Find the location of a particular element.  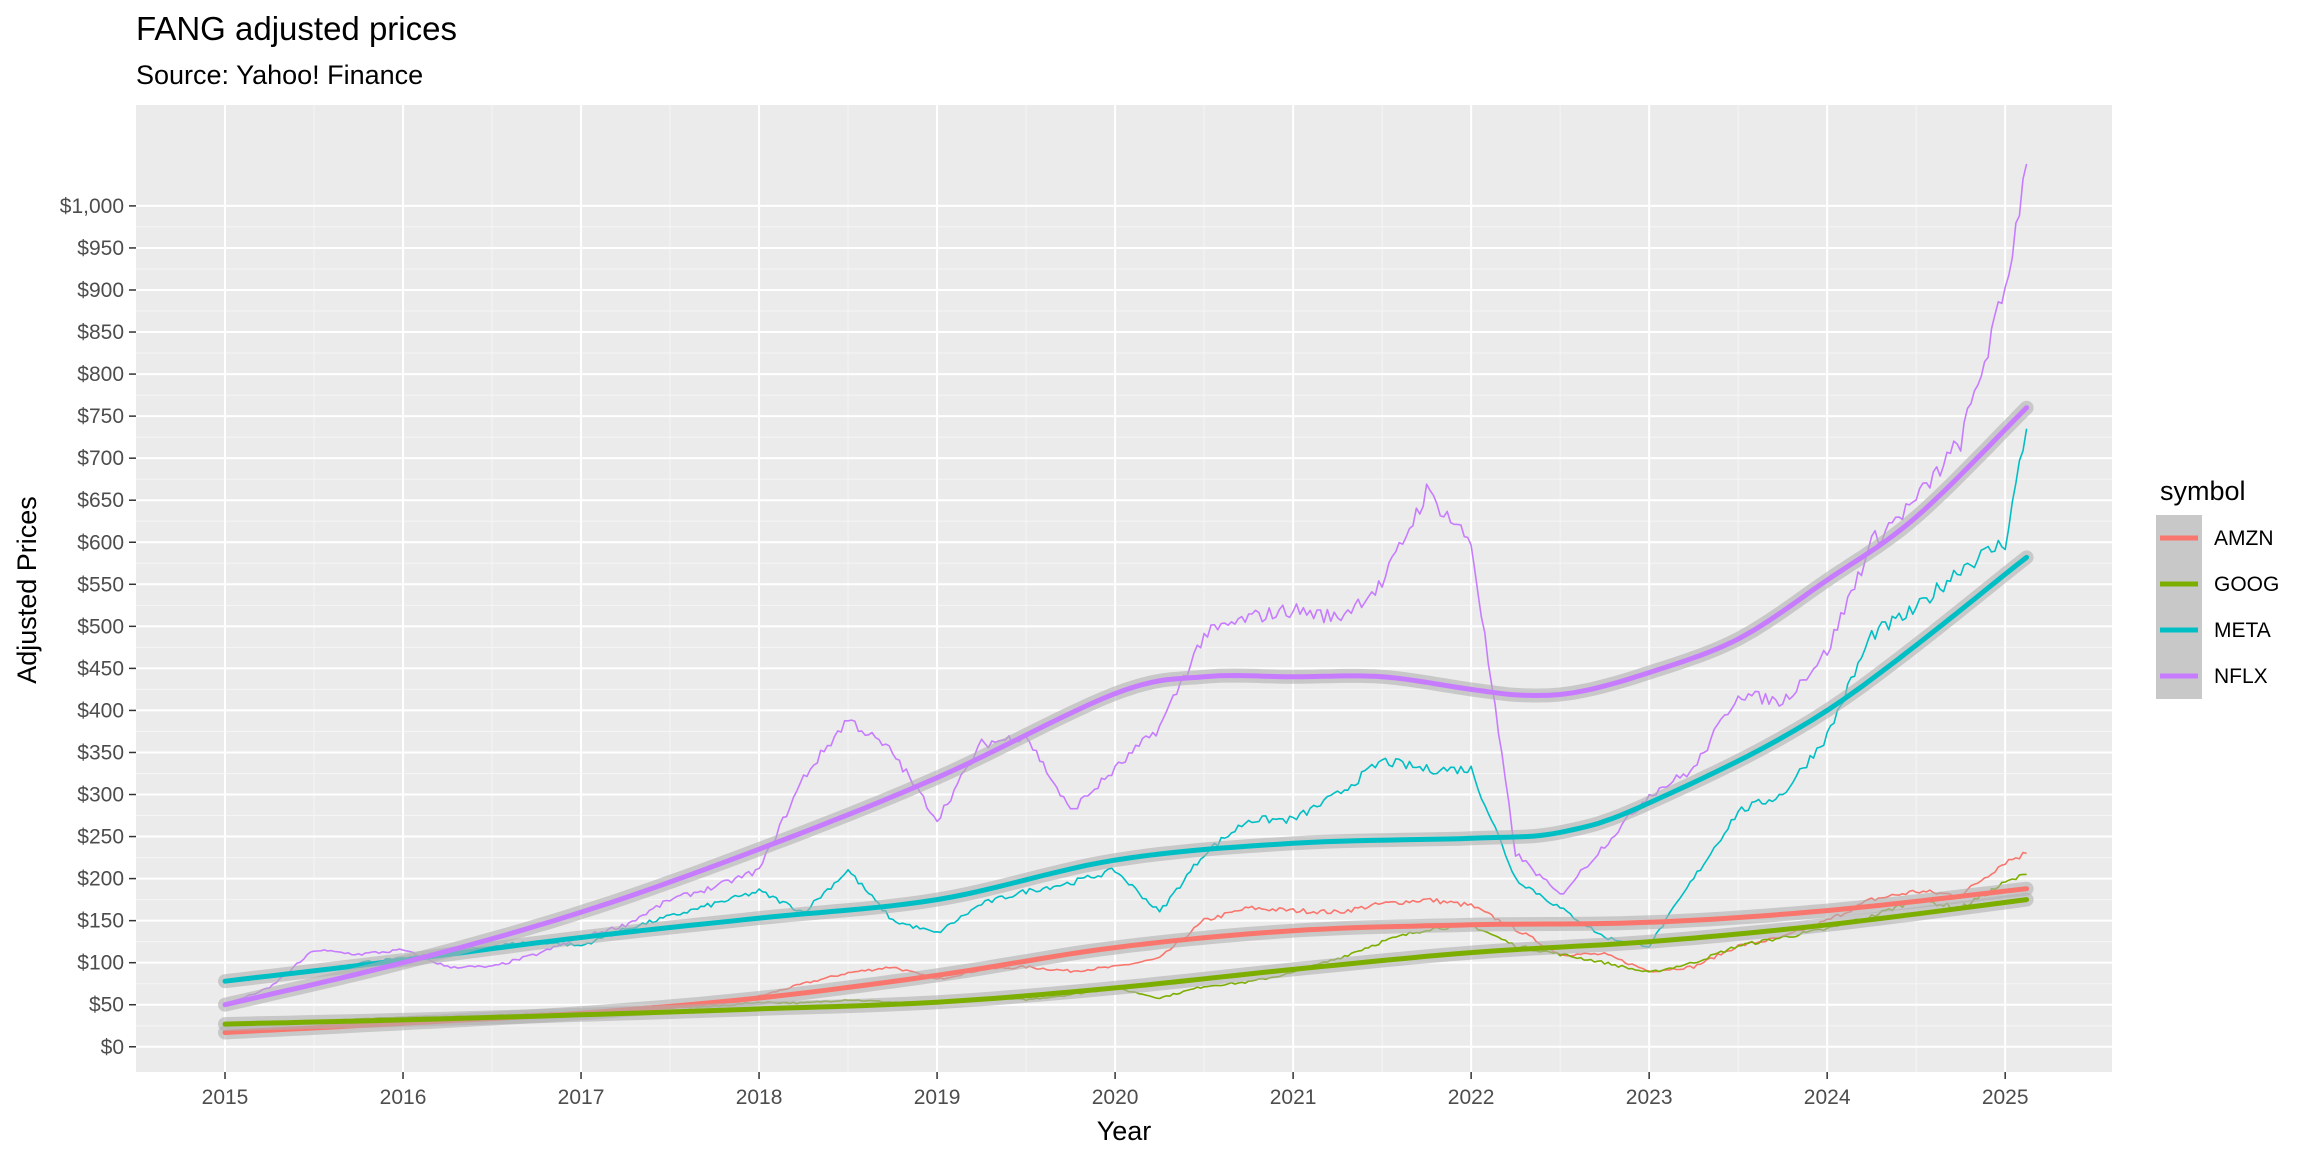

y-tick-label: $350 is located at coordinates (100, 752).